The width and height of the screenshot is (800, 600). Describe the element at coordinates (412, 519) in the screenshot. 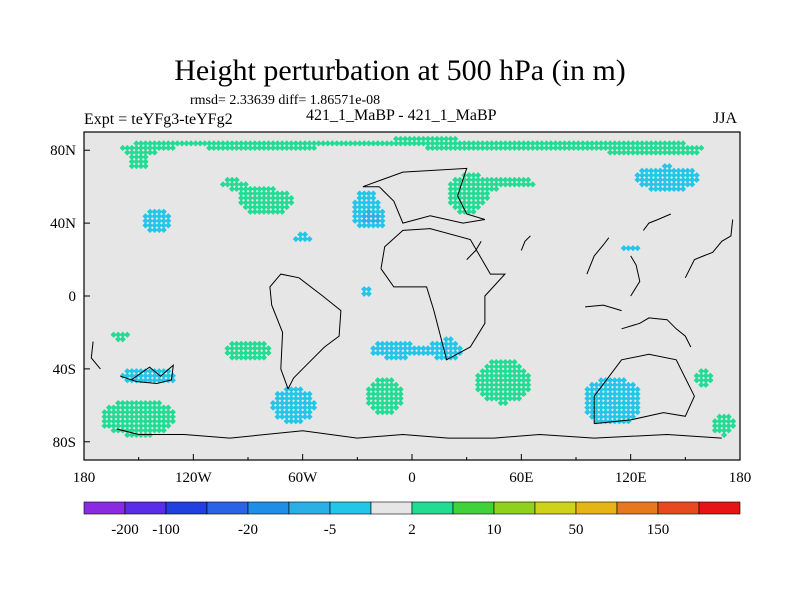

I see `colorbar: -200 -100 -20 -5 2 10 50 150` at that location.